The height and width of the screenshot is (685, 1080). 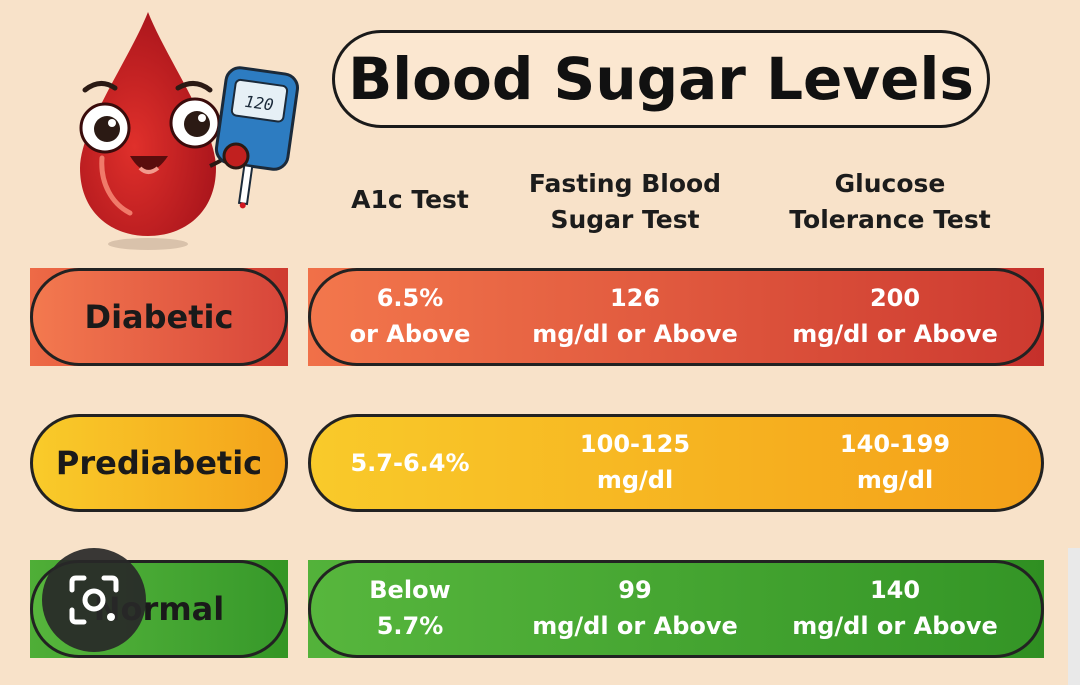 What do you see at coordinates (410, 608) in the screenshot?
I see `normal-a1c-cell: Below 5.7%` at bounding box center [410, 608].